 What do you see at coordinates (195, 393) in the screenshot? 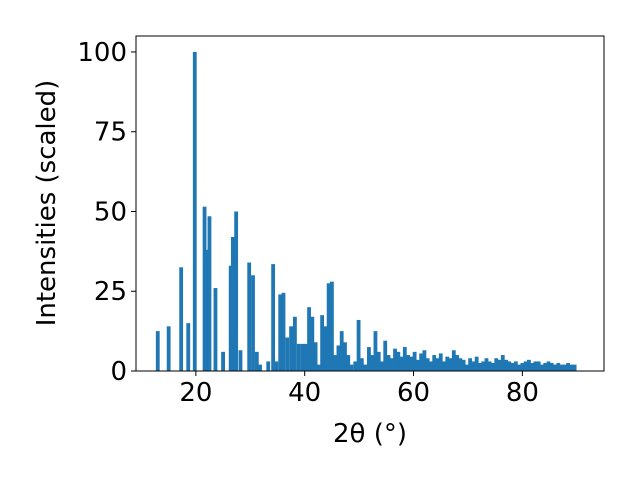
I see `x-tick-label: 20` at bounding box center [195, 393].